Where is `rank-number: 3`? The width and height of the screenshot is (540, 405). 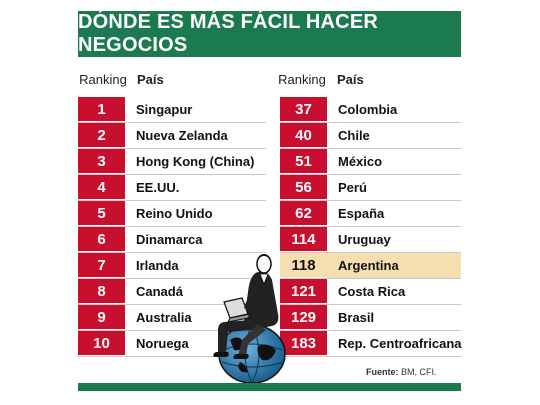 rank-number: 3 is located at coordinates (101, 161).